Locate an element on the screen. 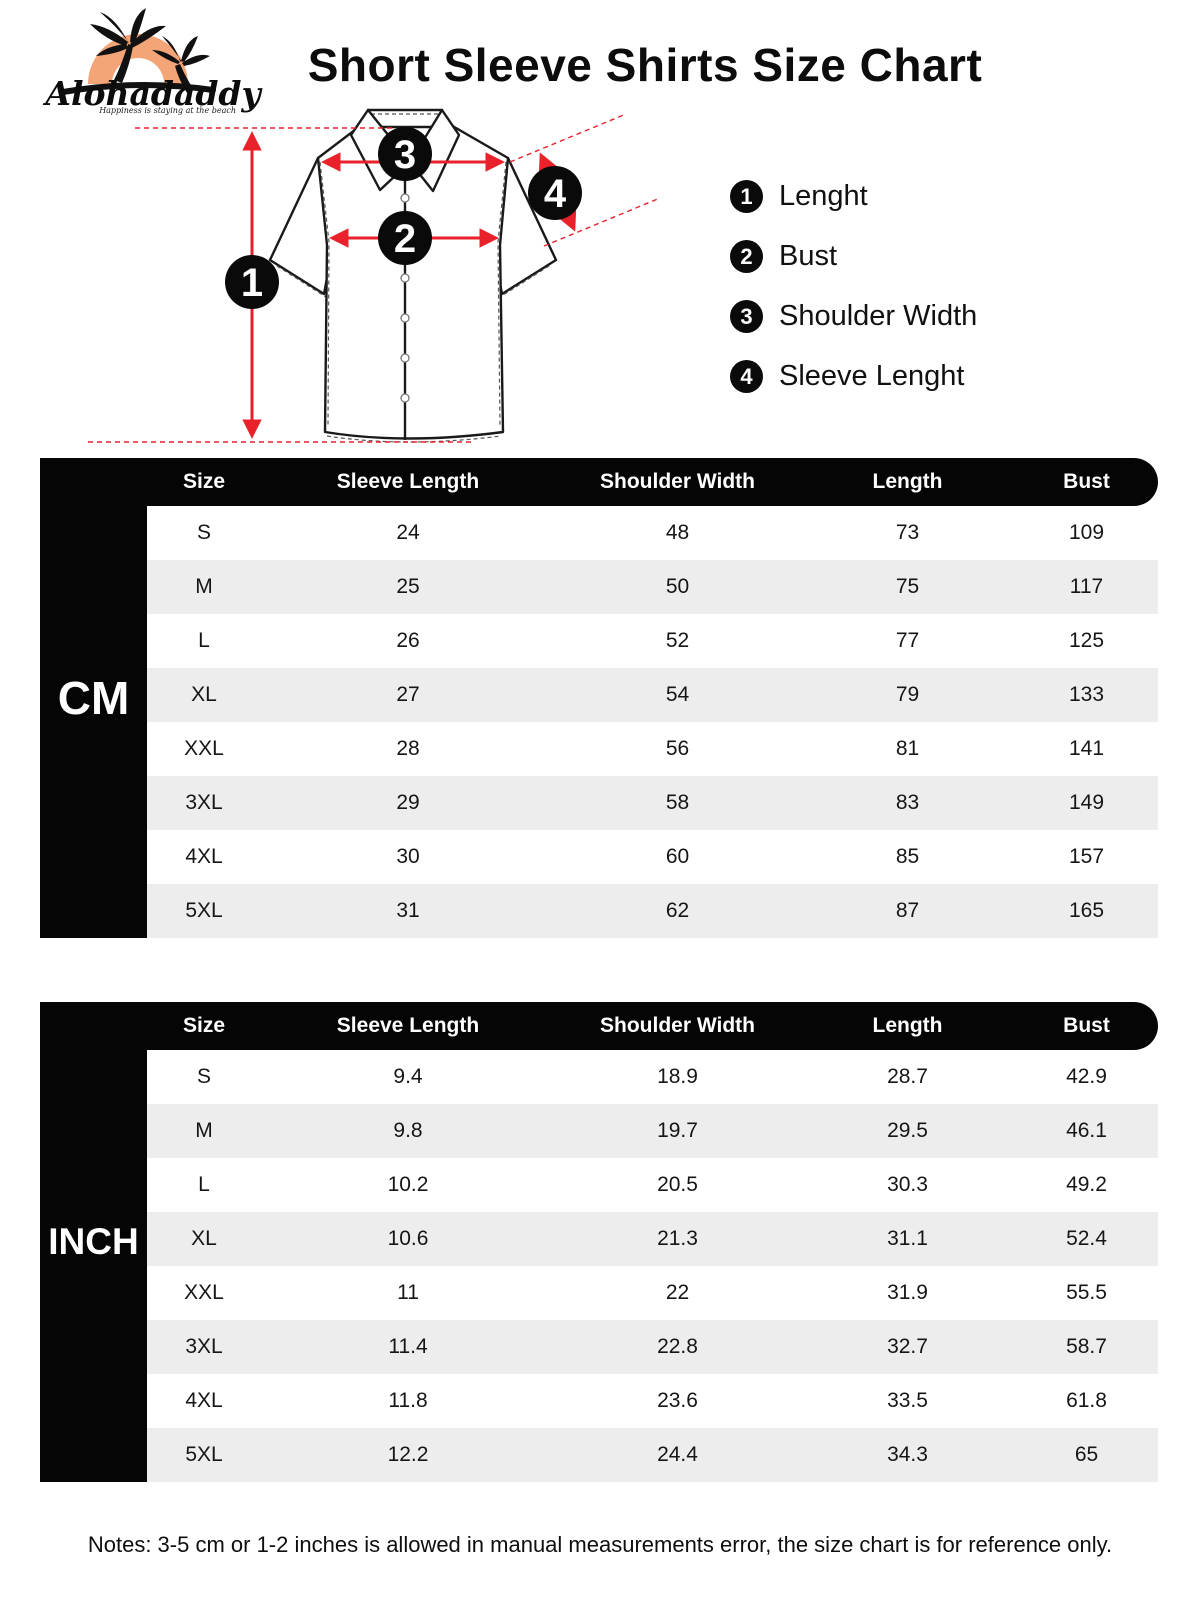 The width and height of the screenshot is (1200, 1600). table-cell: 81 is located at coordinates (907, 748).